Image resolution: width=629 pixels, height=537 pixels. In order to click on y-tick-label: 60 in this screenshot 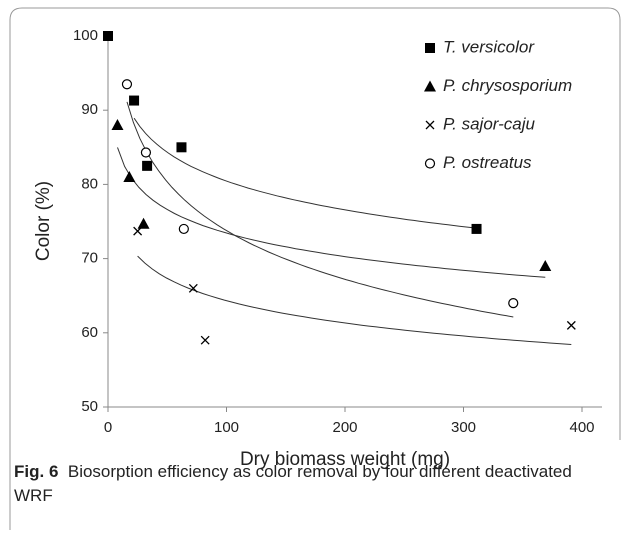, I will do `click(89, 332)`.